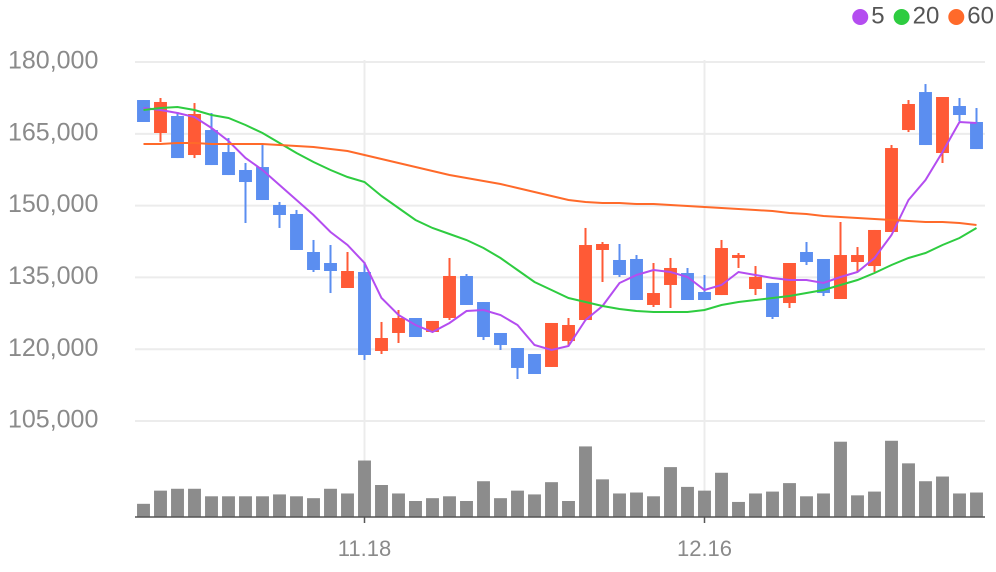 The height and width of the screenshot is (572, 996). Describe the element at coordinates (980, 15) in the screenshot. I see `legend-label: 60` at that location.